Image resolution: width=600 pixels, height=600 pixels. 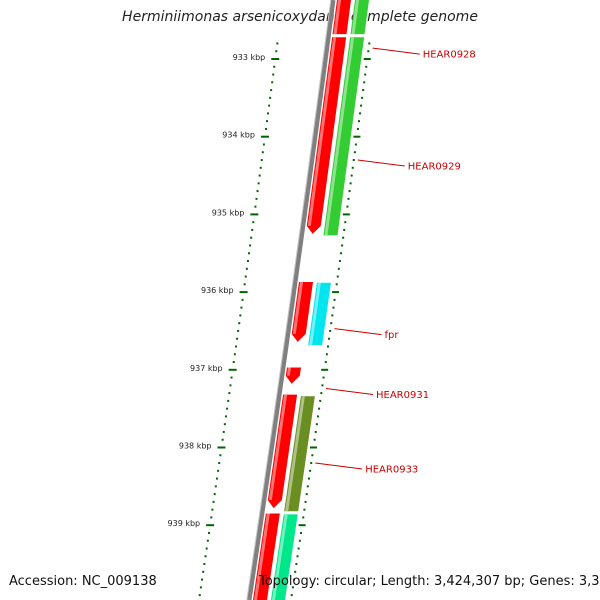 What do you see at coordinates (449, 55) in the screenshot?
I see `gene-label: HEAR0928` at bounding box center [449, 55].